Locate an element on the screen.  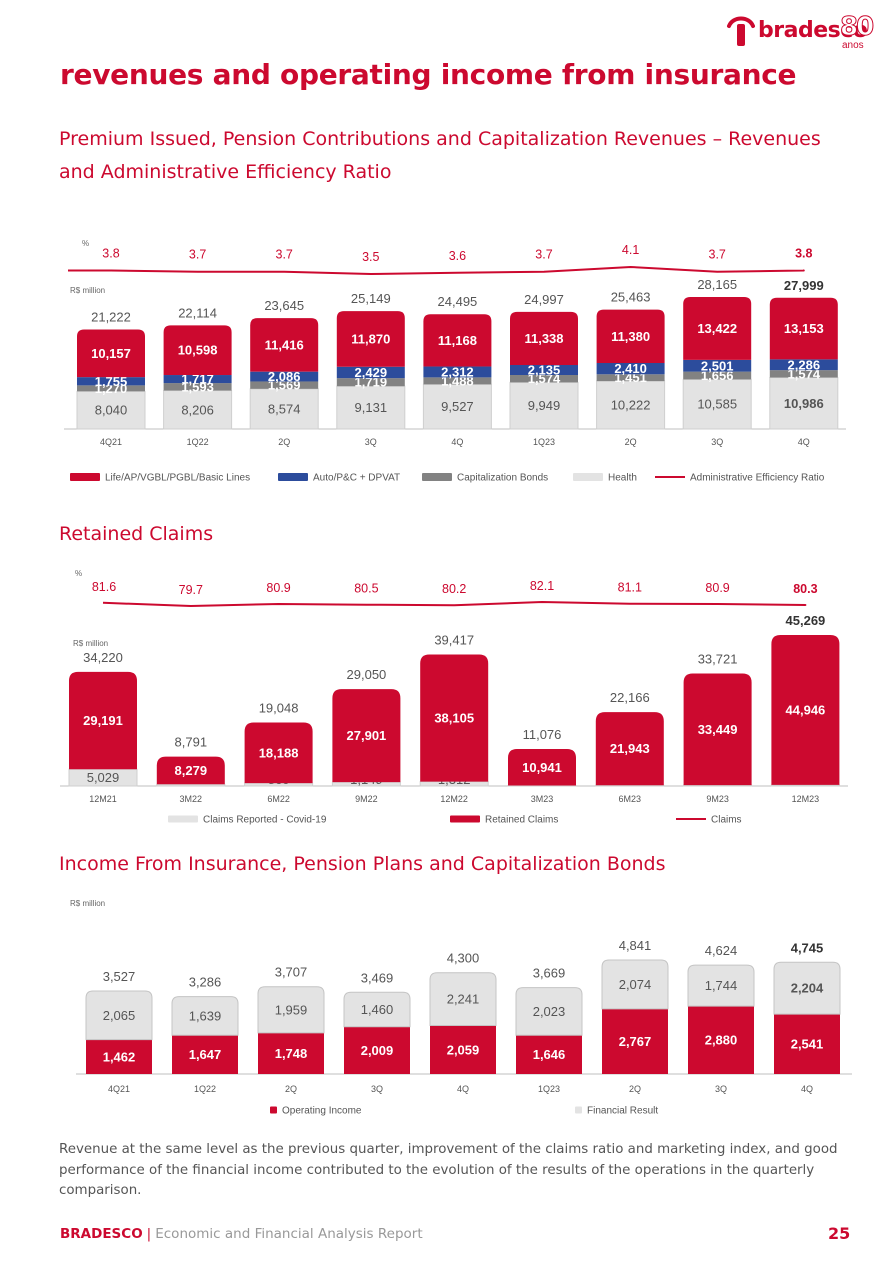
tick-label: 1Q23 is located at coordinates (544, 442).